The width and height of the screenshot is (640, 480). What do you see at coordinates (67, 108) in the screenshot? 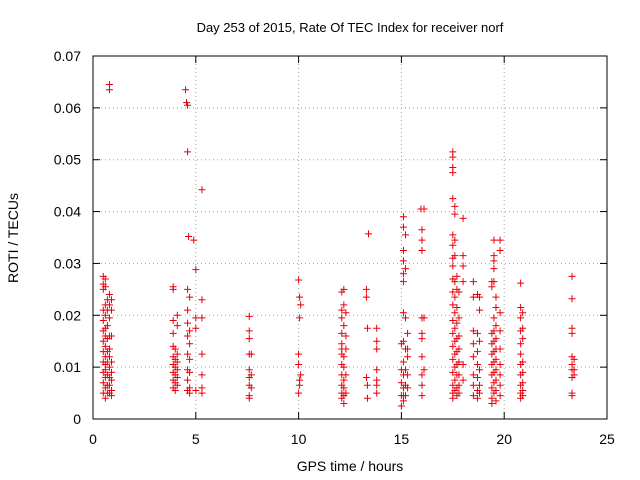
I see `y-tick-label: 0.06` at bounding box center [67, 108].